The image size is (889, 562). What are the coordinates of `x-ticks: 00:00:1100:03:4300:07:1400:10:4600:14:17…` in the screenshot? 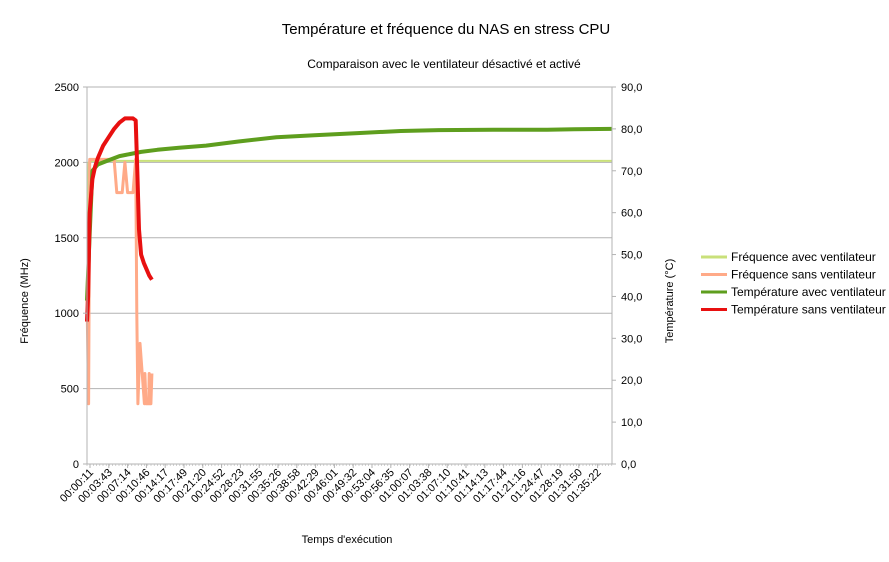 It's located at (335, 484).